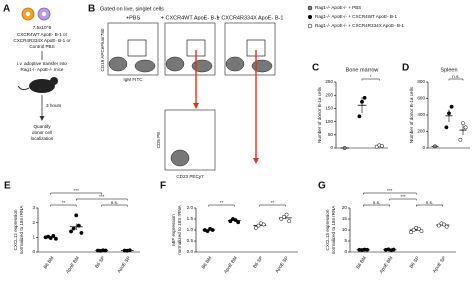 The width and height of the screenshot is (474, 290). Describe the element at coordinates (190, 218) in the screenshot. I see `y-tick-label: 1.5` at that location.